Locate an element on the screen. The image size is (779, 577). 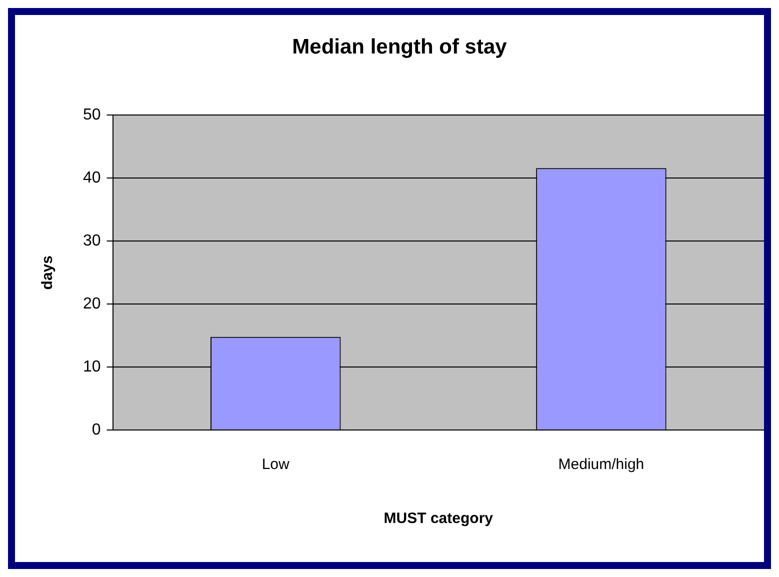
x-tick-label: Low is located at coordinates (276, 465).